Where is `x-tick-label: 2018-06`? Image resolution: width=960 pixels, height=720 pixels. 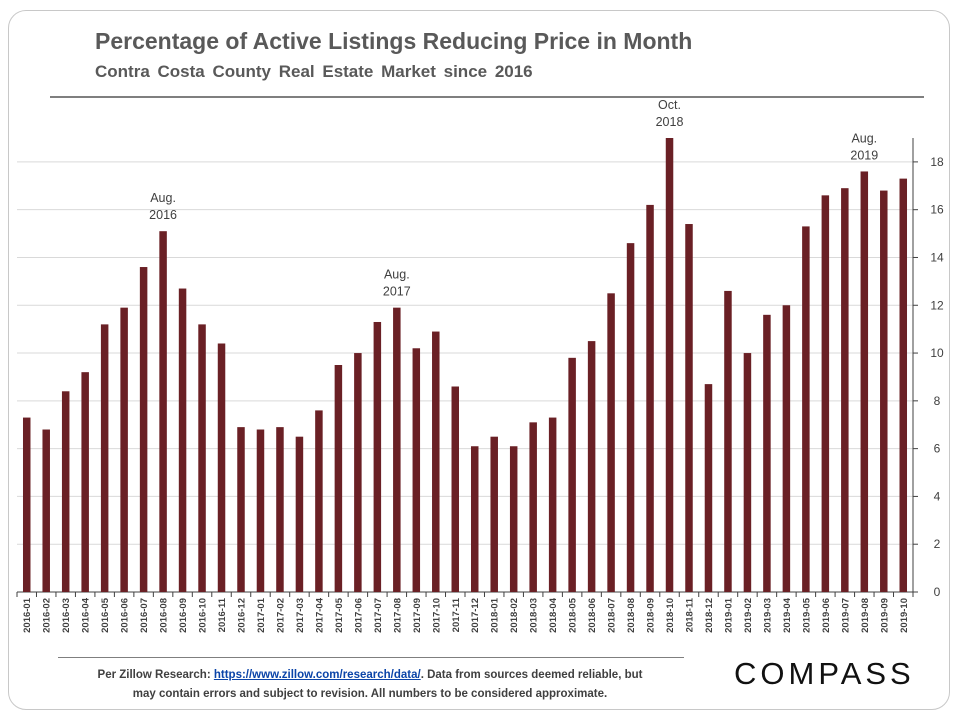
x-tick-label: 2018-06 is located at coordinates (592, 615).